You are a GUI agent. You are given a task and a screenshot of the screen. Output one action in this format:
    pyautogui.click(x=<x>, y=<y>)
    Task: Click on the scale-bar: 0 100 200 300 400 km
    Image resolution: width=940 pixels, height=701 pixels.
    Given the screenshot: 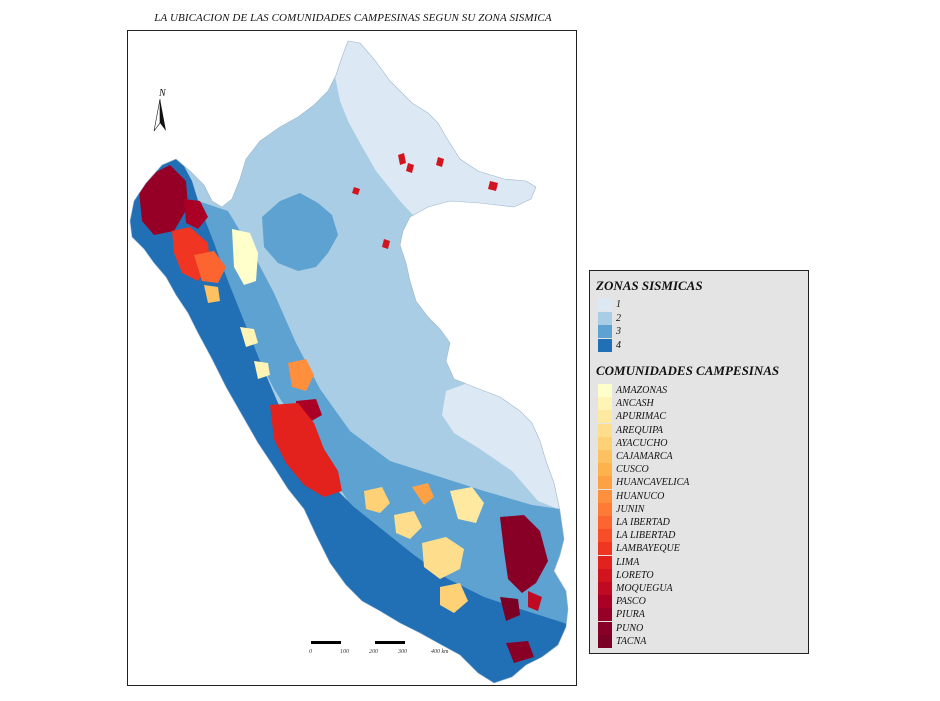 What is the action you would take?
    pyautogui.click(x=379, y=648)
    